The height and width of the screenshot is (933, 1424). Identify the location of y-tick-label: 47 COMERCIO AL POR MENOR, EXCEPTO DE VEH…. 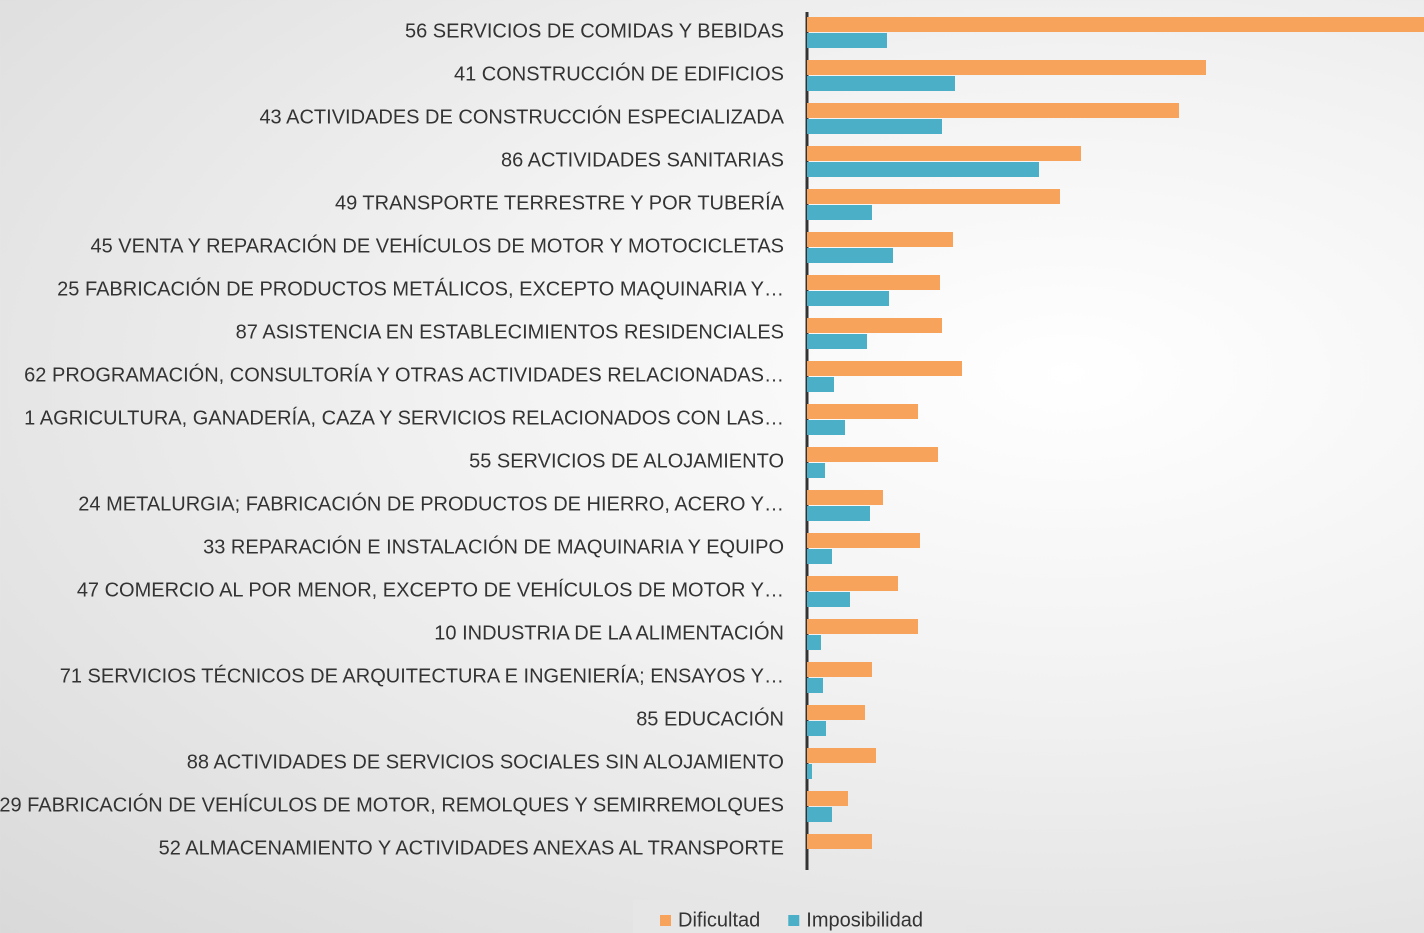
(430, 589).